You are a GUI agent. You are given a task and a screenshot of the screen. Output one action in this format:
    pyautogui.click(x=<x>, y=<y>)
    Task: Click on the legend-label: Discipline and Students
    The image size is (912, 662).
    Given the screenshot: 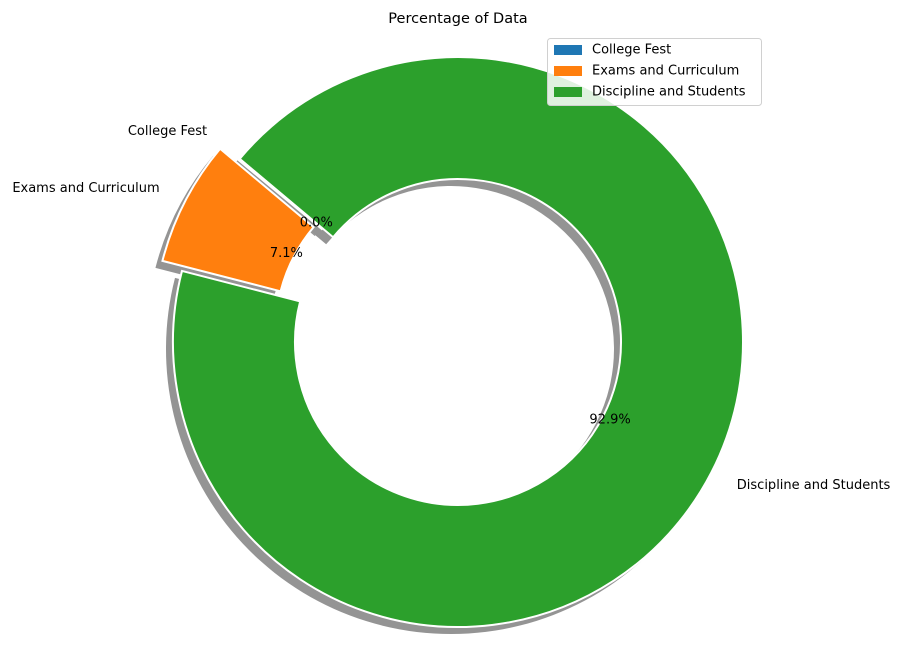 What is the action you would take?
    pyautogui.click(x=669, y=92)
    